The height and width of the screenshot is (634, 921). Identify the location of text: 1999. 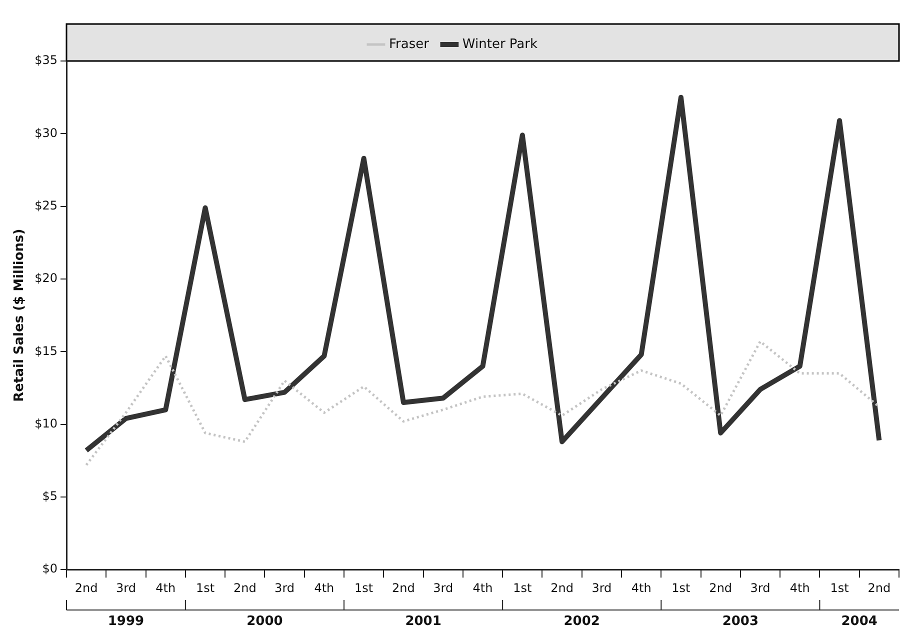
(126, 621).